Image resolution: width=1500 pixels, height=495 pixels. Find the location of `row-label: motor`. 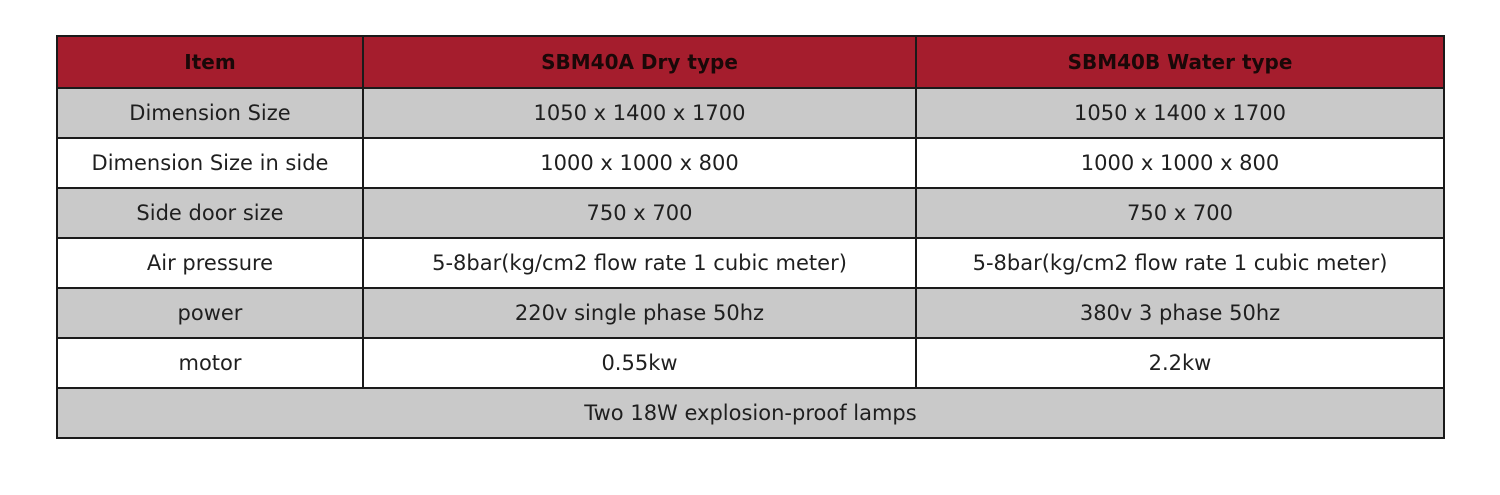

row-label: motor is located at coordinates (210, 363).